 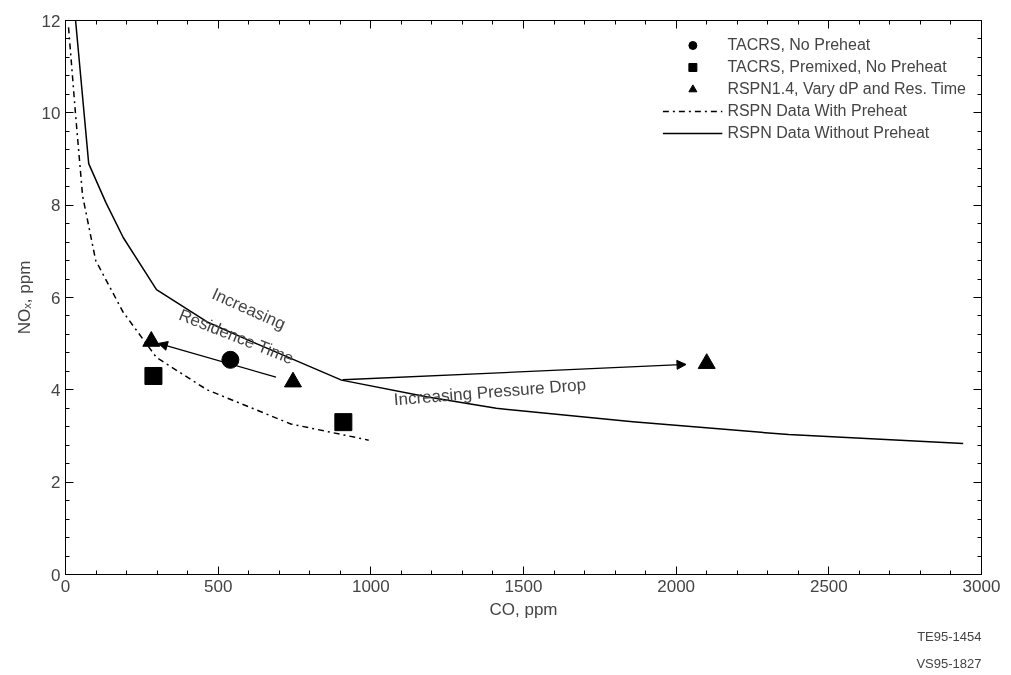 What do you see at coordinates (846, 89) in the screenshot?
I see `legend-label: RSPN1.4, Vary dP and Res. Time` at bounding box center [846, 89].